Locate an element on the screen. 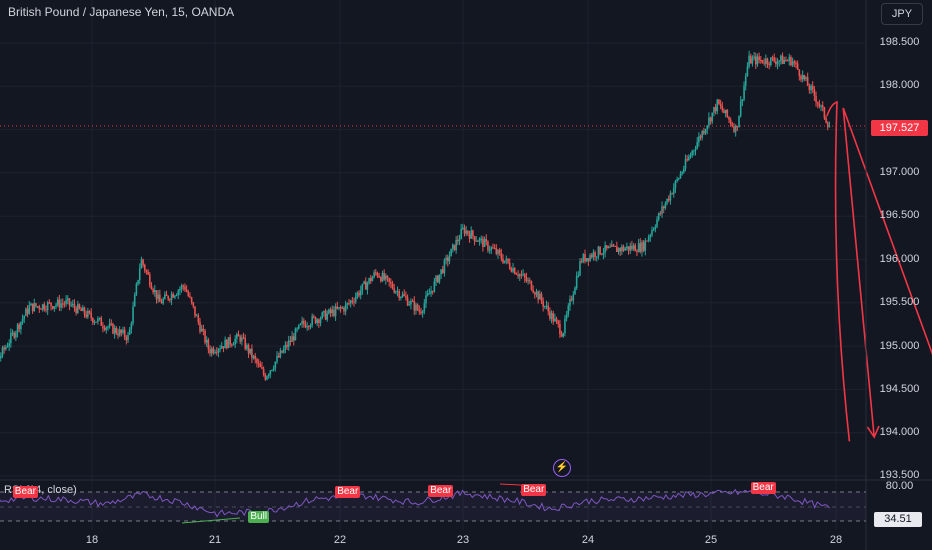  bull-tag: Bull is located at coordinates (259, 517).